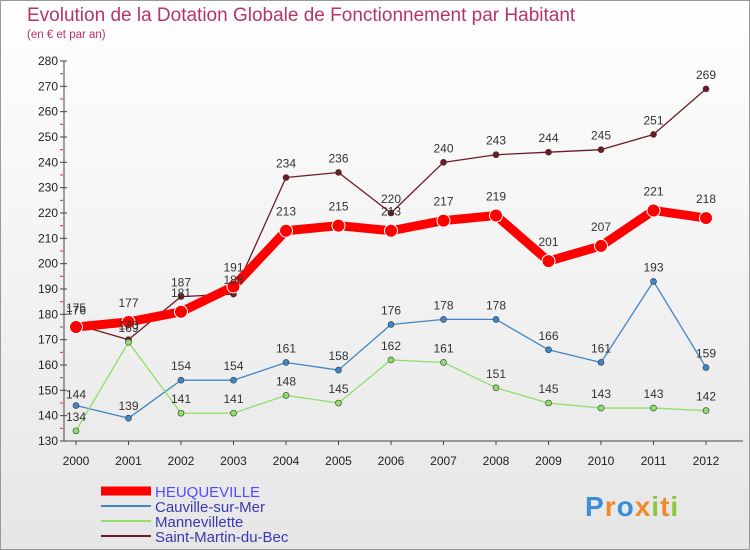  Describe the element at coordinates (338, 461) in the screenshot. I see `x-tick-label: 2005` at that location.